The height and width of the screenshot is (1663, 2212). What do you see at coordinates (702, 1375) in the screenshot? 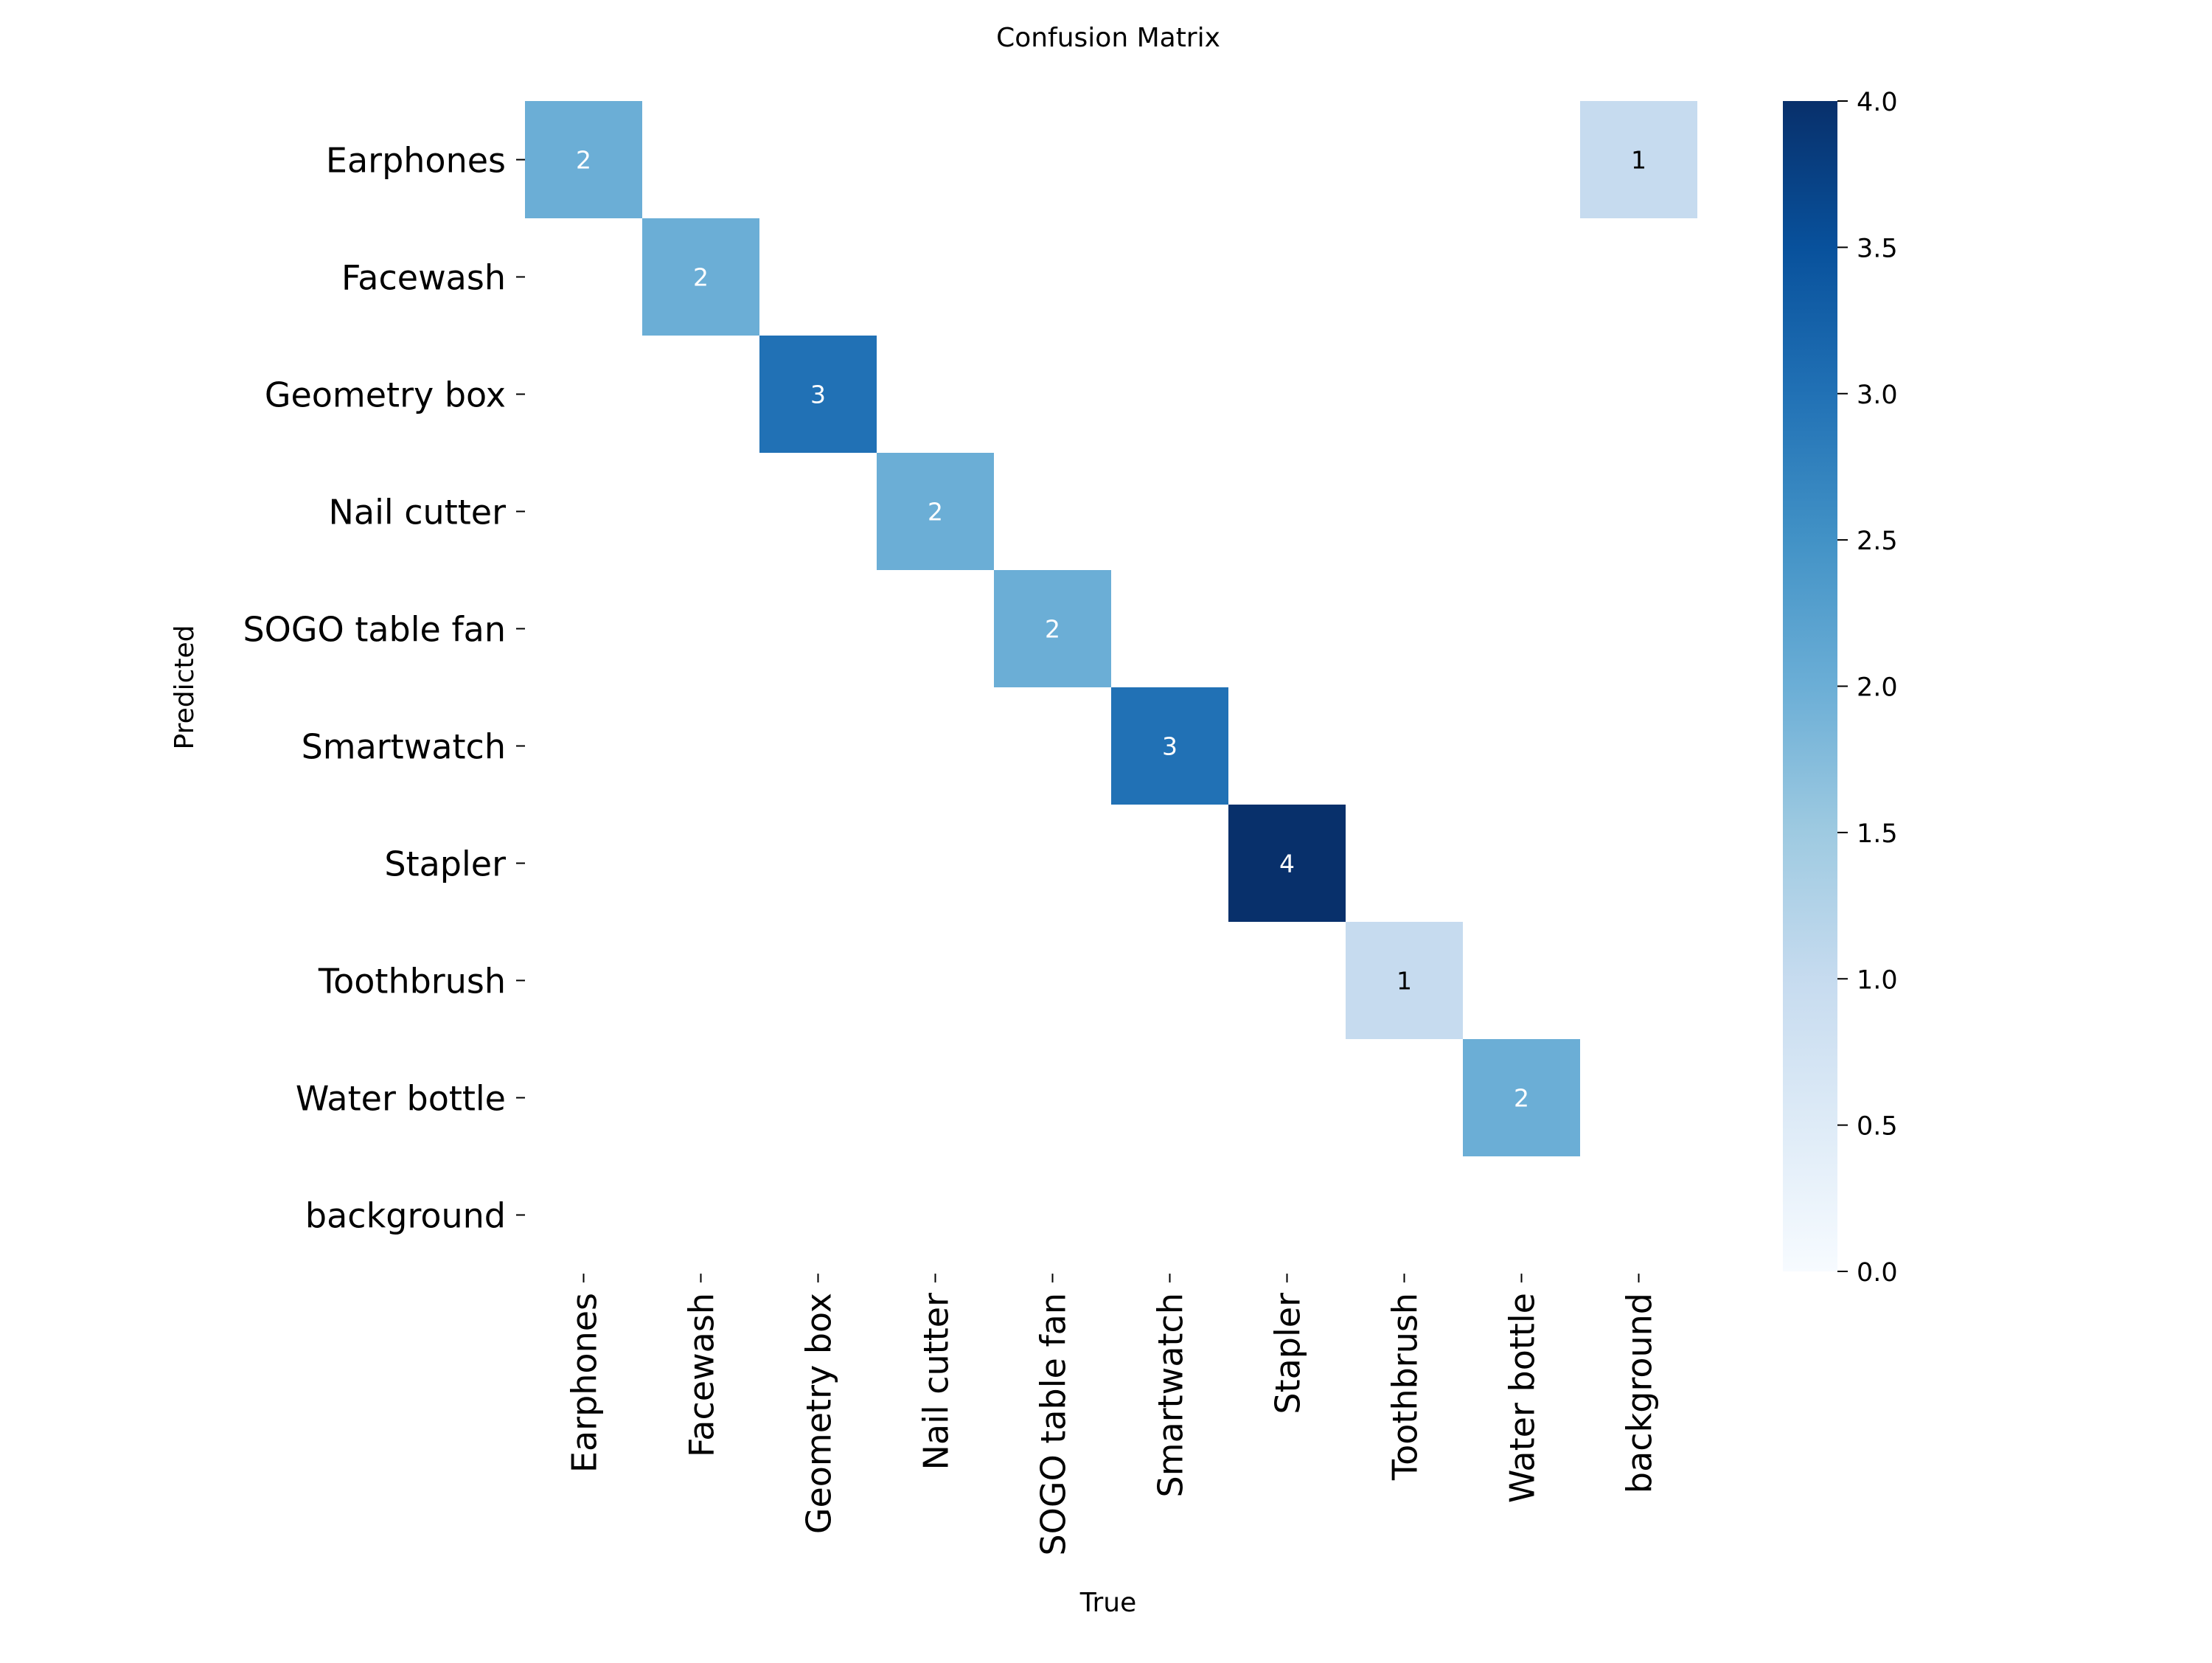
I see `x-tick-label-facewash: Facewash` at bounding box center [702, 1375].